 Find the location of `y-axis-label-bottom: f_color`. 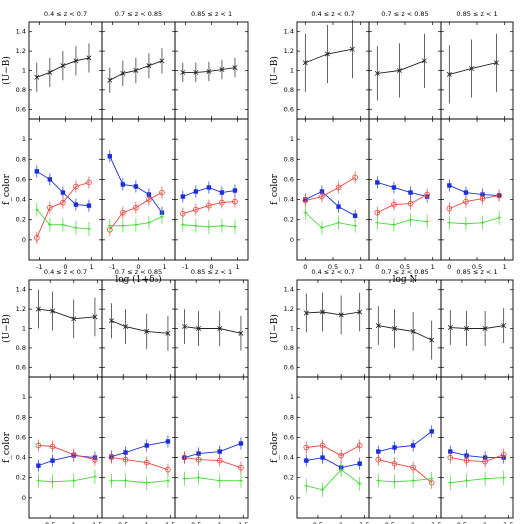

y-axis-label-bottom: f_color is located at coordinates (275, 447).